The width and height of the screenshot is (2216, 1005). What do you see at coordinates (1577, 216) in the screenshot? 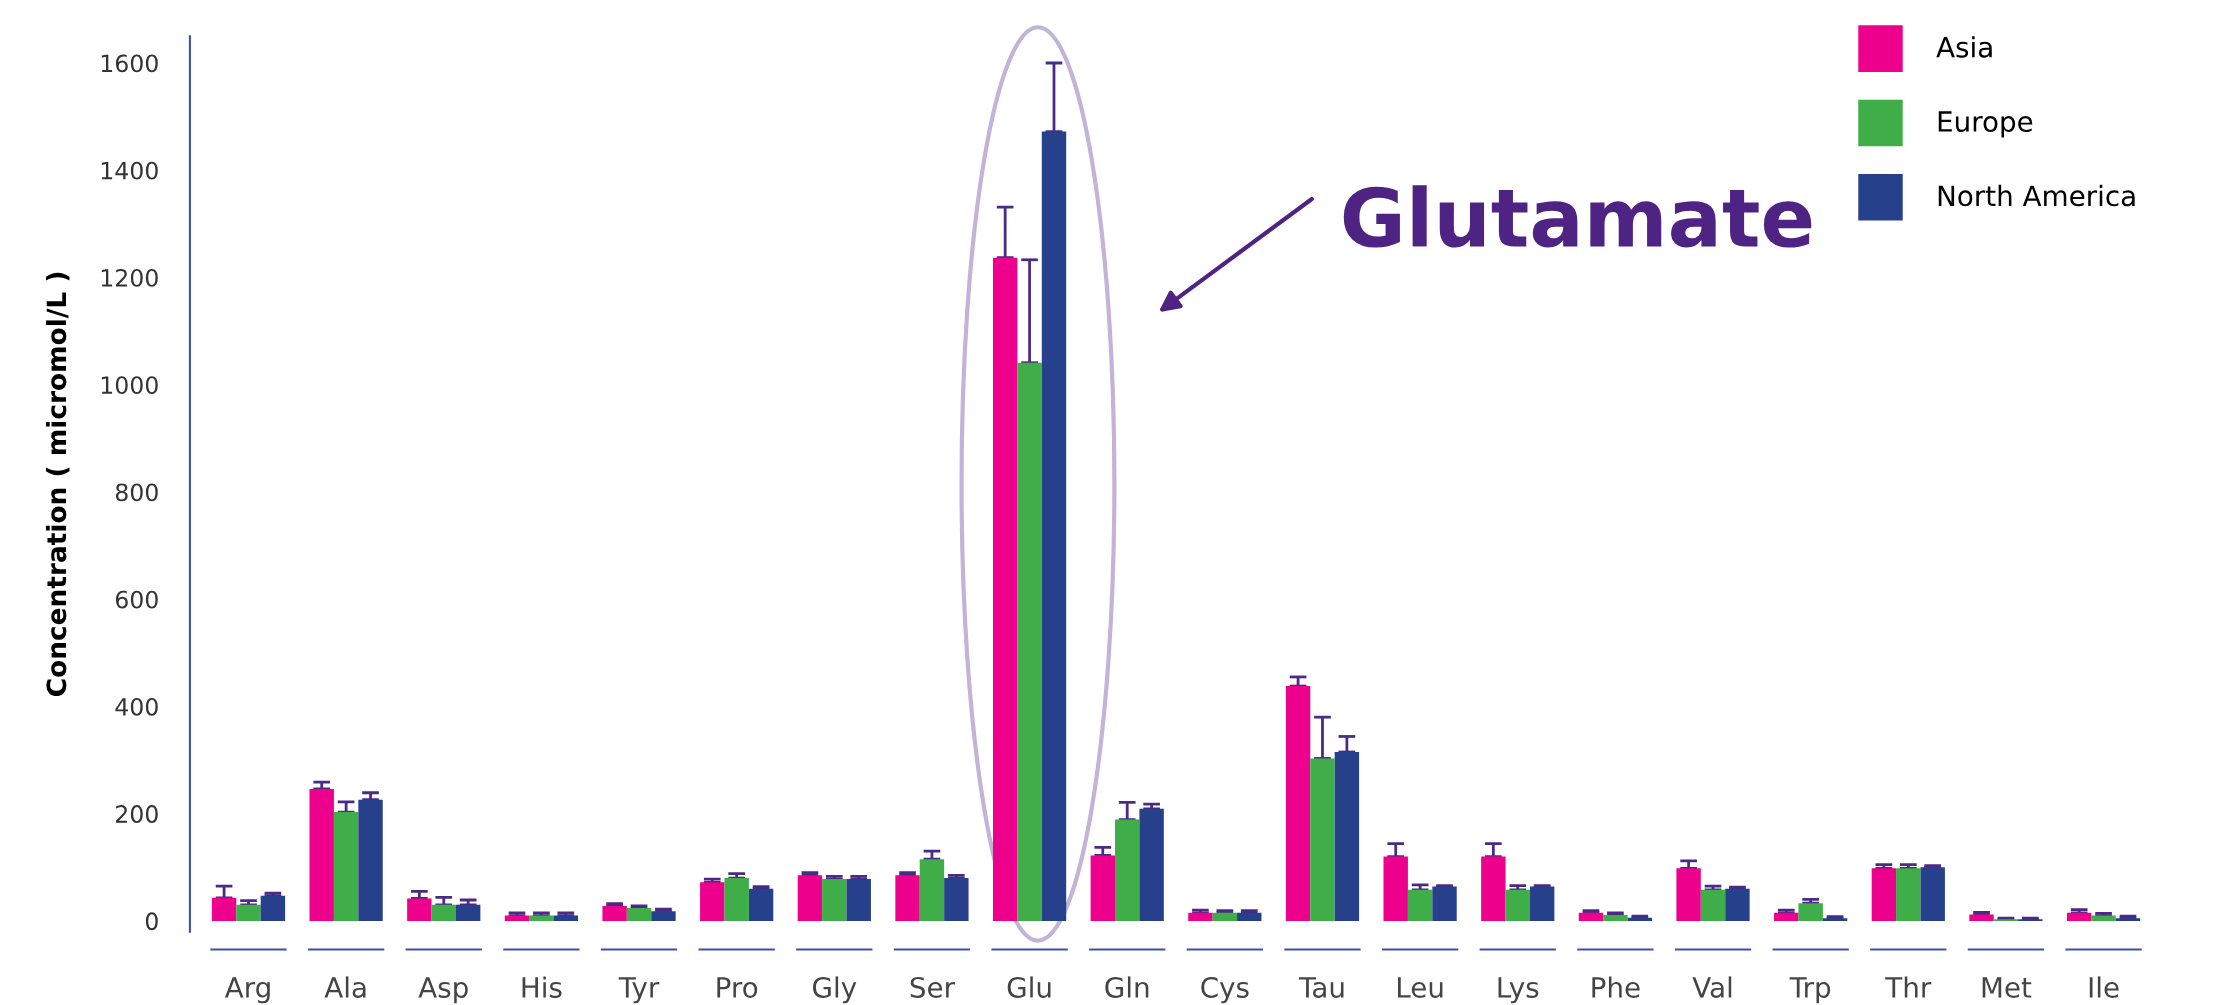
I see `annotation: Glutamate` at bounding box center [1577, 216].